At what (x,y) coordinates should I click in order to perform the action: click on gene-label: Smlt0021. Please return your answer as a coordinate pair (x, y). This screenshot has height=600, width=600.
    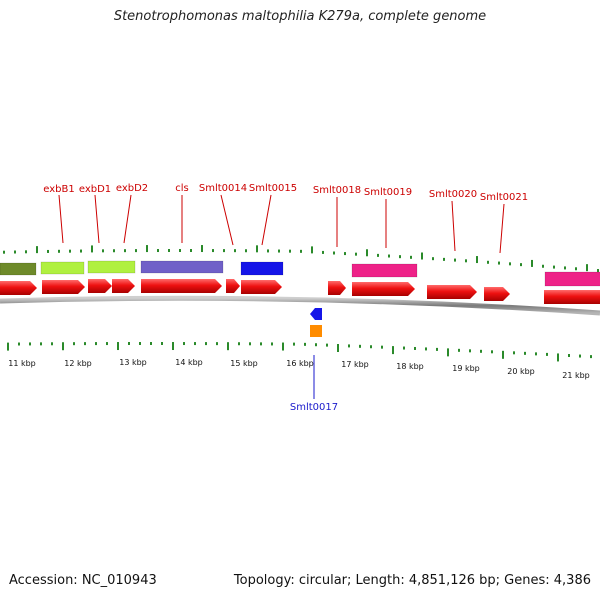
    Looking at the image, I should click on (504, 197).